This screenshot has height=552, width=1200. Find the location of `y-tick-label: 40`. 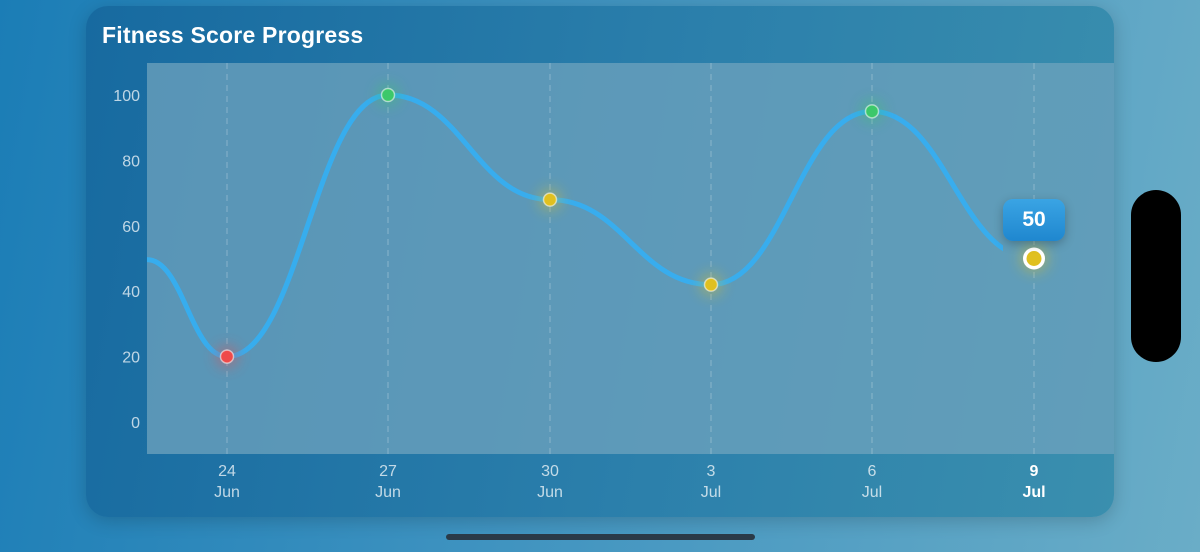

y-tick-label: 40 is located at coordinates (131, 292).